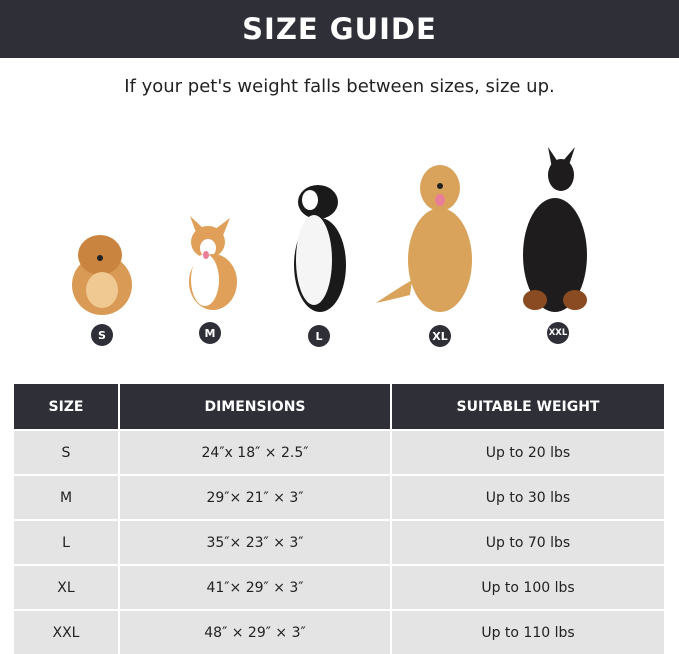 The image size is (679, 654). What do you see at coordinates (424, 238) in the screenshot?
I see `dog-golden-retriever-image` at bounding box center [424, 238].